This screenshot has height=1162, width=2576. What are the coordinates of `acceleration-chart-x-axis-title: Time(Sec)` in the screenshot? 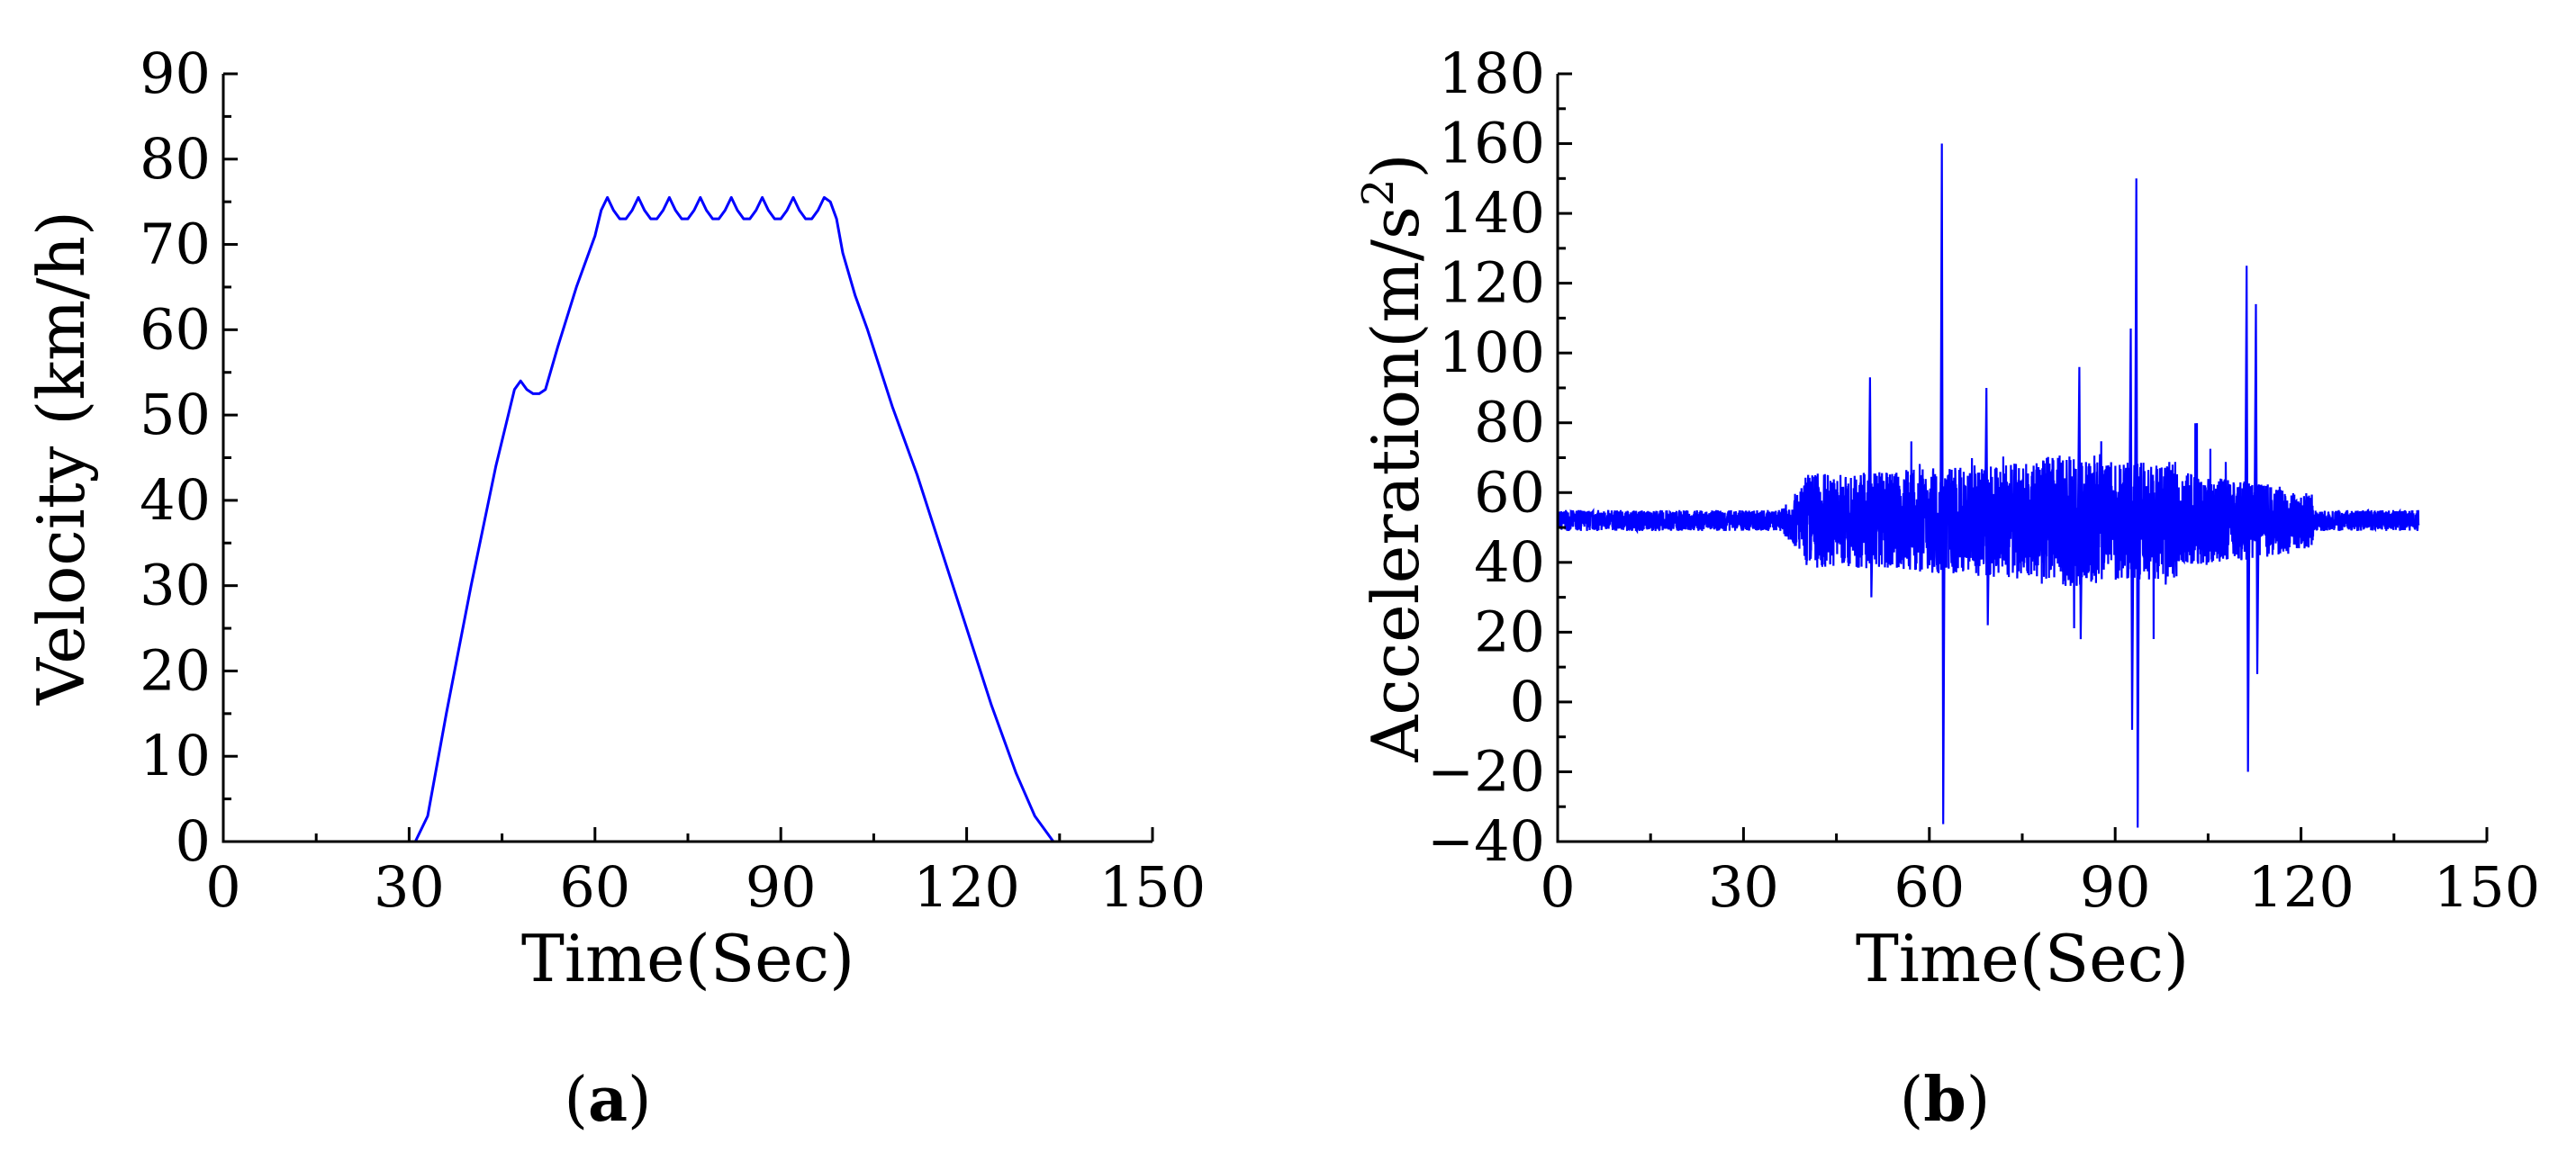 It's located at (2022, 958).